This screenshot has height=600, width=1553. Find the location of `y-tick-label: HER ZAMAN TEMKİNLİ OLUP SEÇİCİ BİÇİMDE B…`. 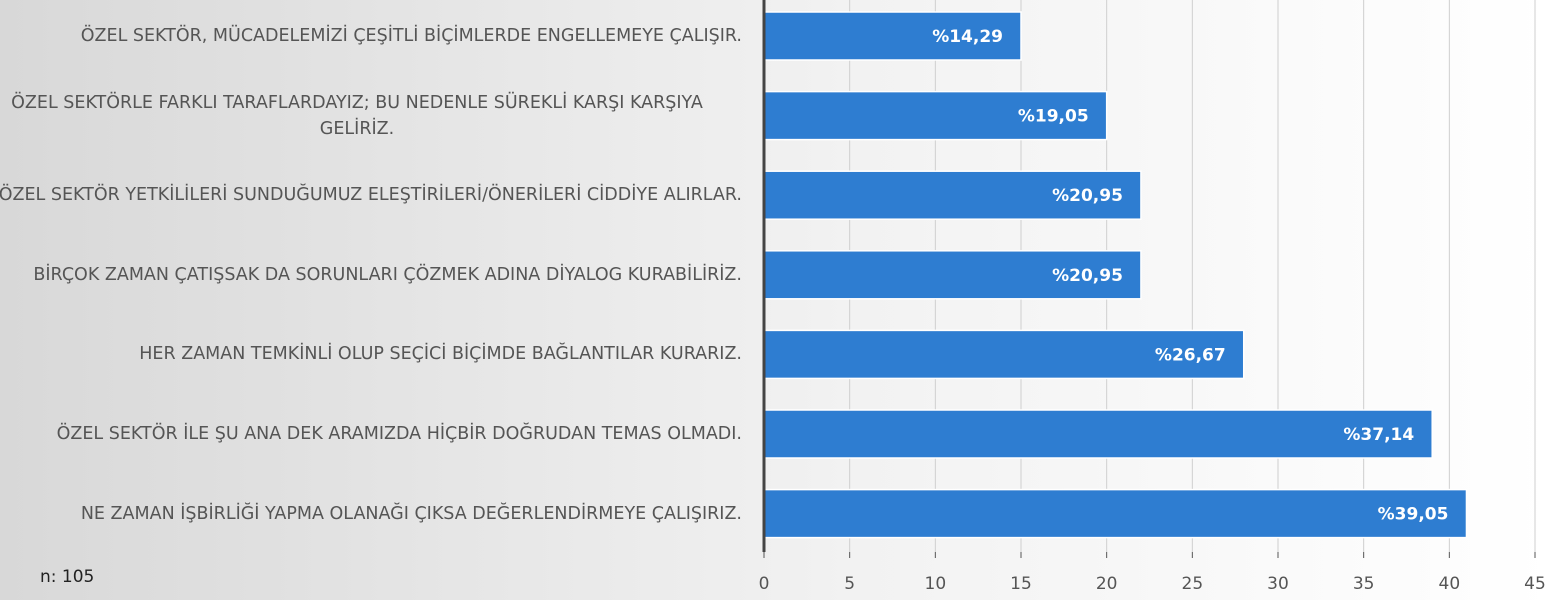

y-tick-label: HER ZAMAN TEMKİNLİ OLUP SEÇİCİ BİÇİMDE B… is located at coordinates (440, 354).